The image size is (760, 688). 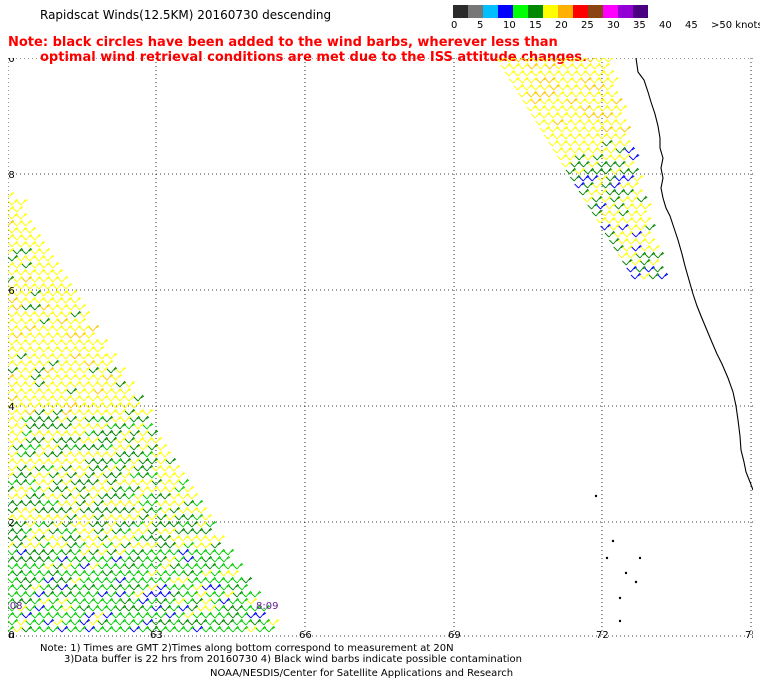 I want to click on coastline-path, so click(x=694, y=274).